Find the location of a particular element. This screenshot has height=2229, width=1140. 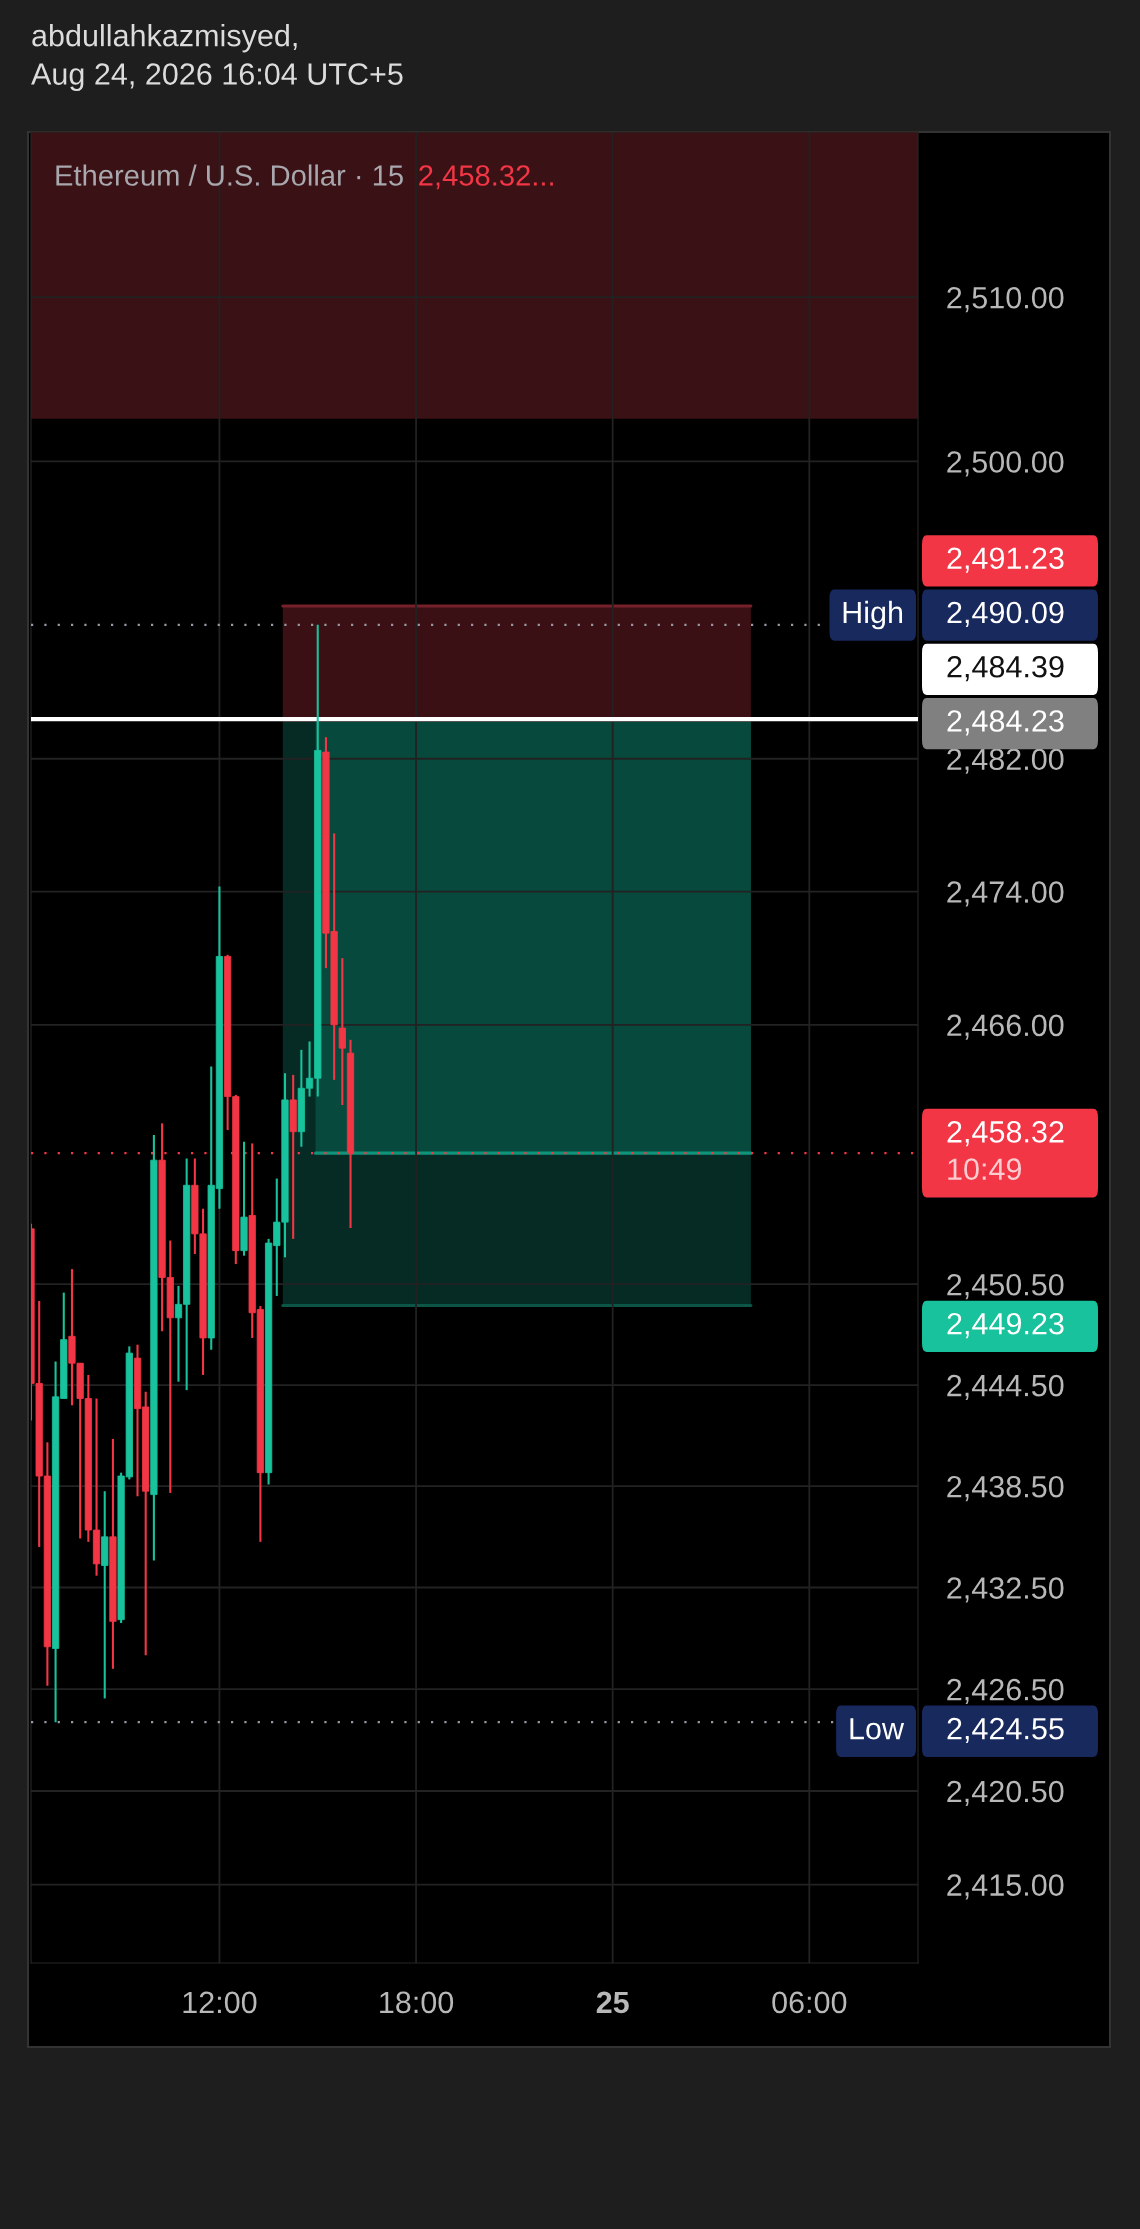

y-tick-label: 2,510.00 is located at coordinates (1005, 299).